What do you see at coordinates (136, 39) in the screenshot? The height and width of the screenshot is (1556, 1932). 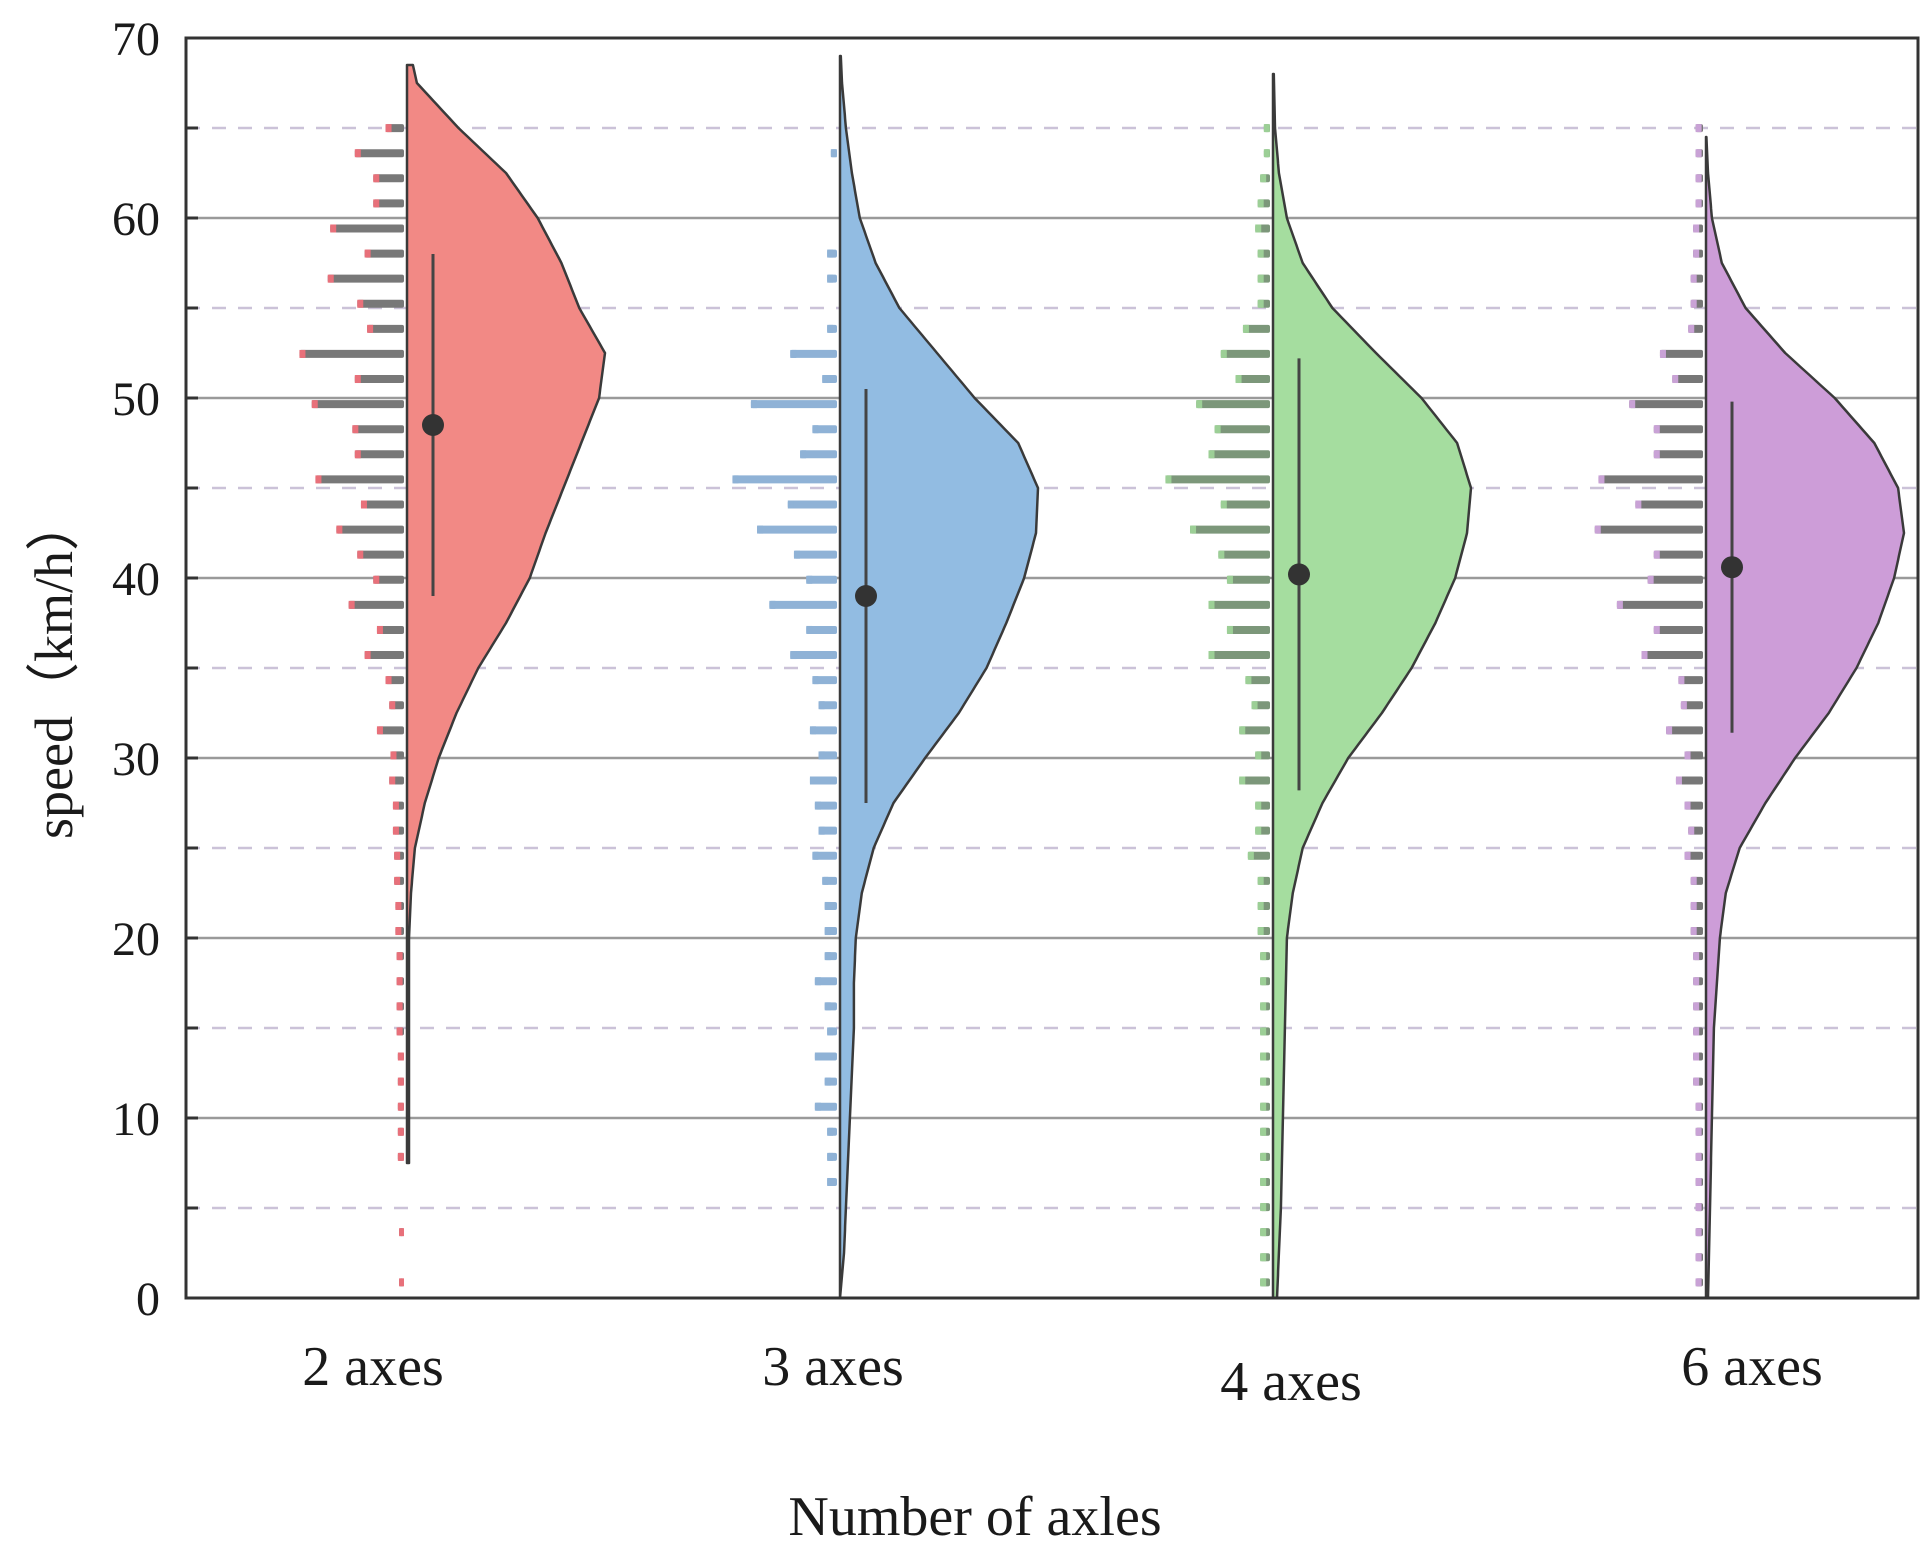 I see `y-tick-label: 70` at bounding box center [136, 39].